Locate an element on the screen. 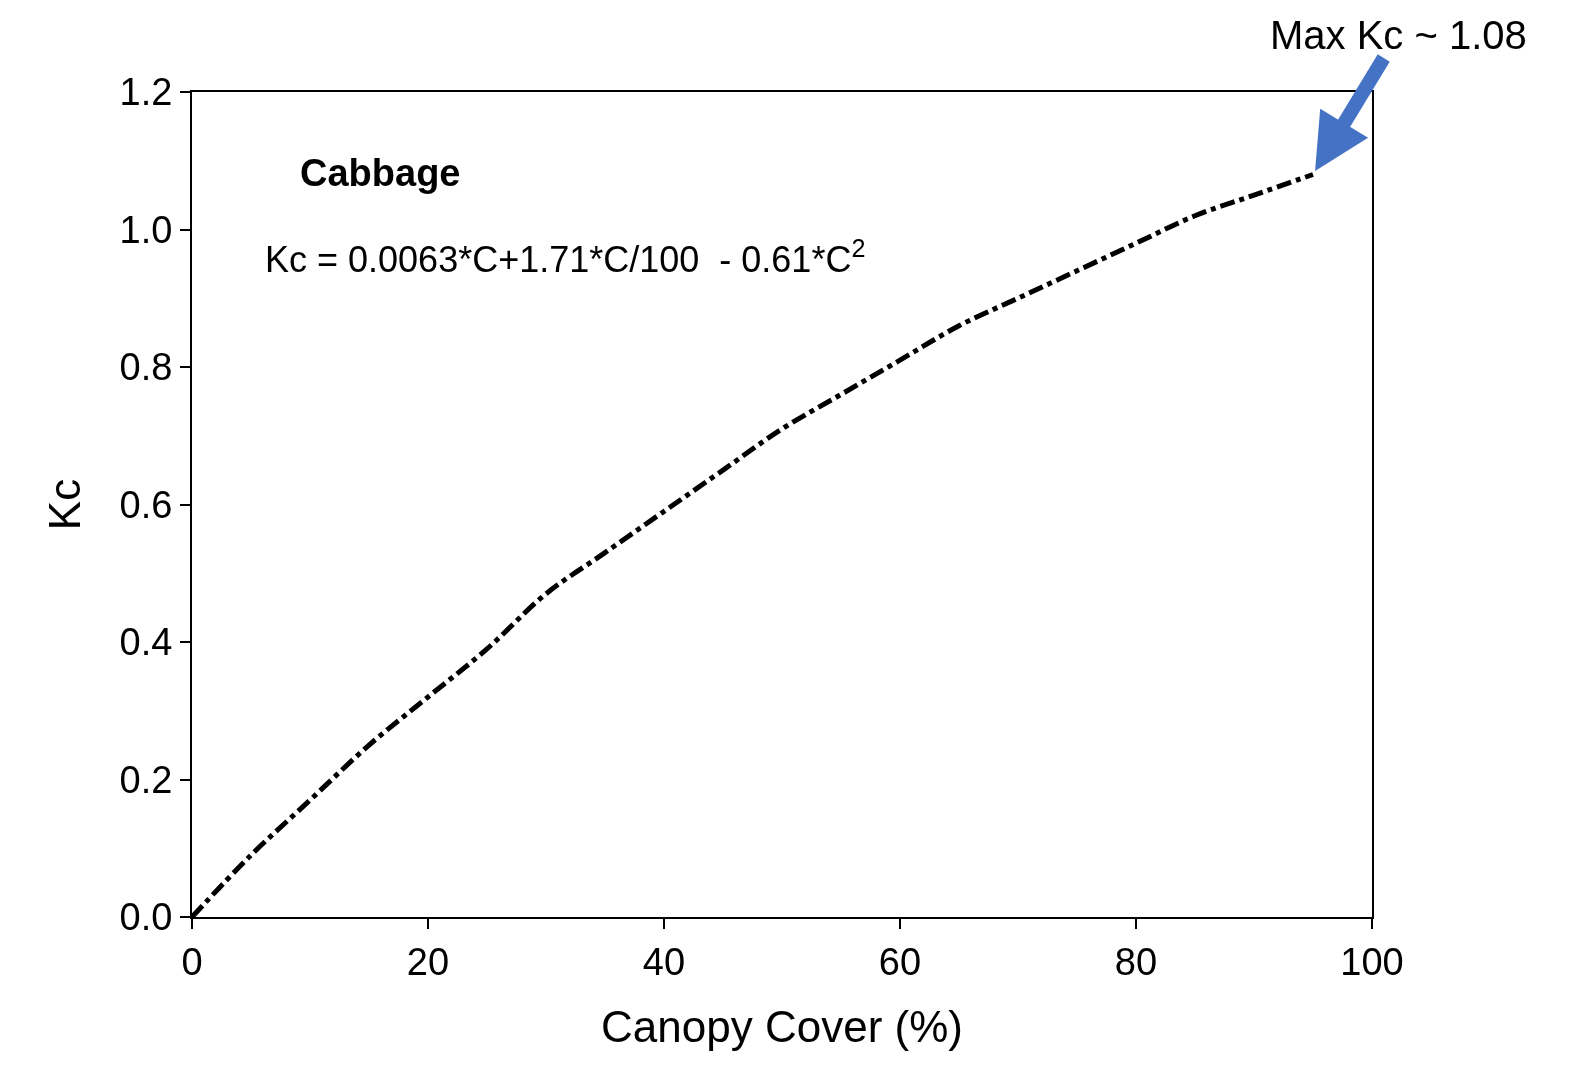  x-axis-title: Canopy Cover (%) is located at coordinates (782, 1027).